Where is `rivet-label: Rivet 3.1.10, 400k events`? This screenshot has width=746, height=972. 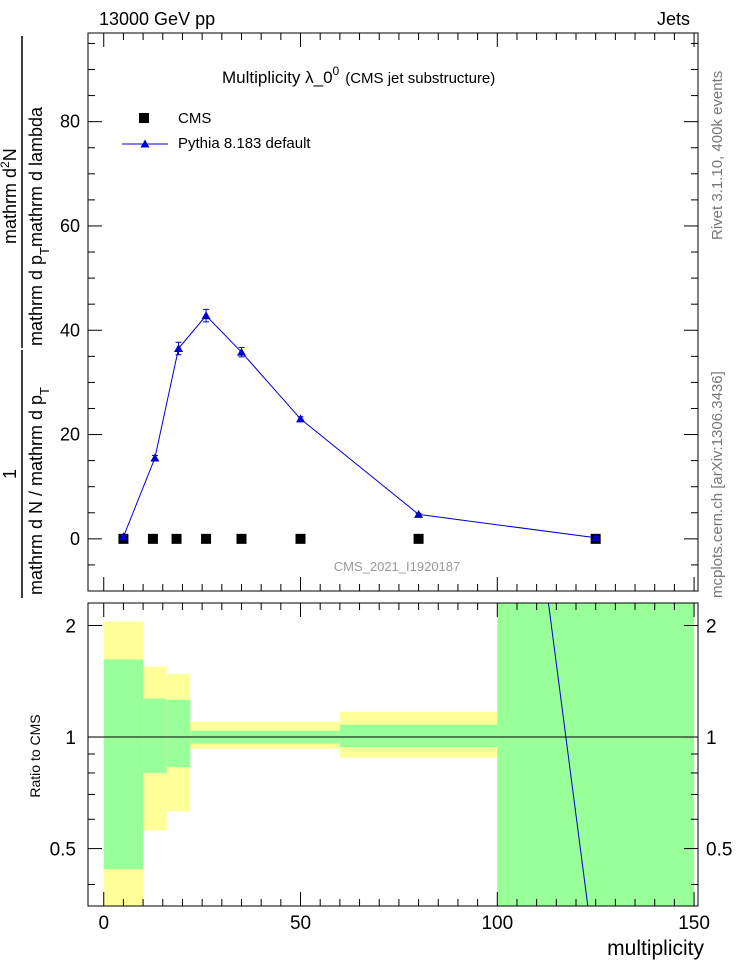
rivet-label: Rivet 3.1.10, 400k events is located at coordinates (717, 155).